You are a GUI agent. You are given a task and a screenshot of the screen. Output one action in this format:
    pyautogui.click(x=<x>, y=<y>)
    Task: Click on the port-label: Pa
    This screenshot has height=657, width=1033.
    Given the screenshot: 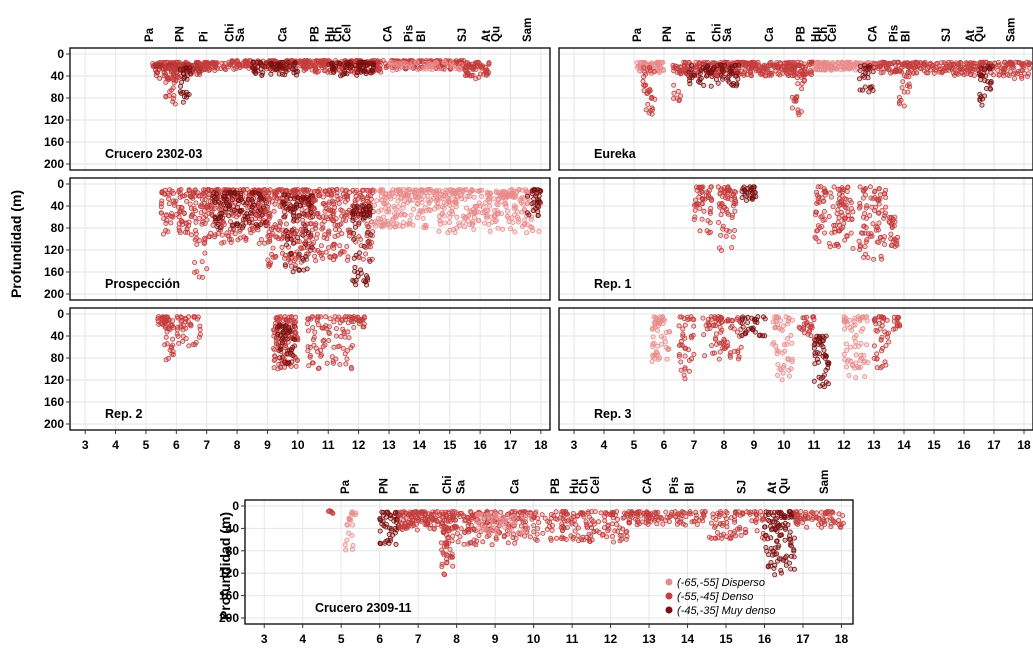 What is the action you would take?
    pyautogui.click(x=346, y=486)
    